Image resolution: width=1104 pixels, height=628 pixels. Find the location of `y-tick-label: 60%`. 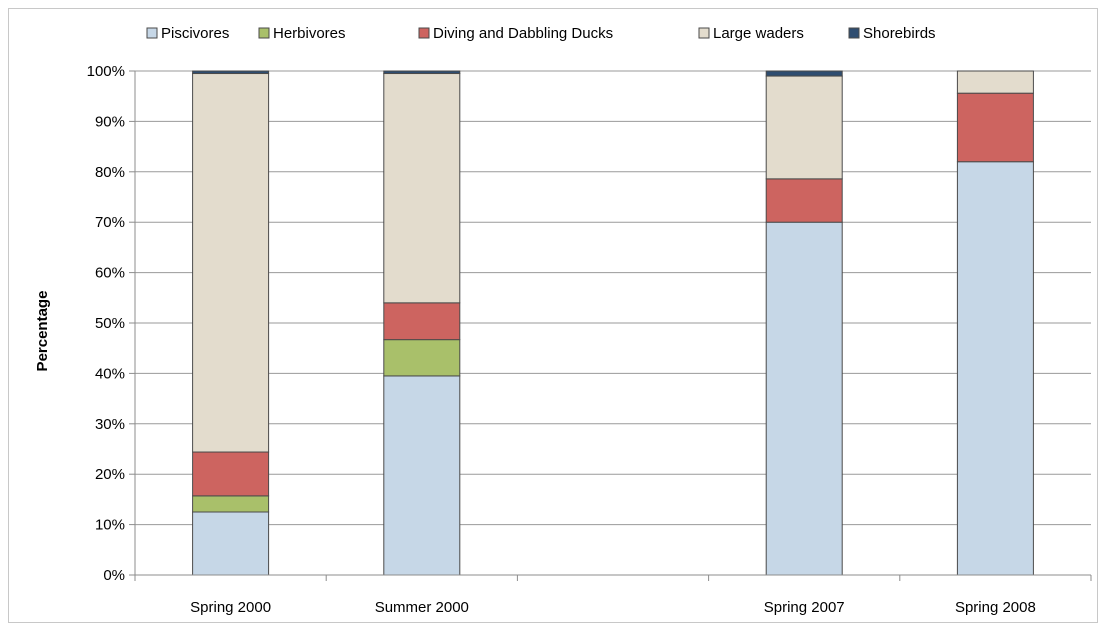

y-tick-label: 60% is located at coordinates (110, 273).